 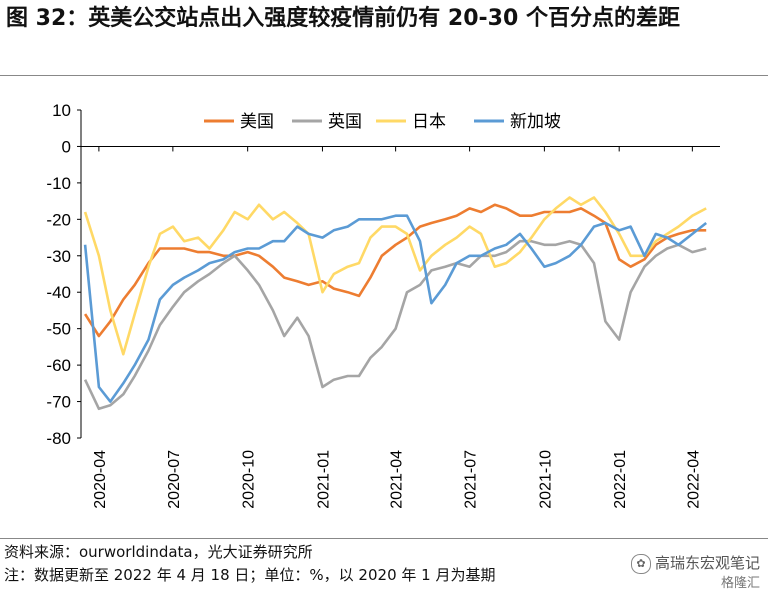 What do you see at coordinates (693, 479) in the screenshot?
I see `x-tick-label: 2022-04` at bounding box center [693, 479].